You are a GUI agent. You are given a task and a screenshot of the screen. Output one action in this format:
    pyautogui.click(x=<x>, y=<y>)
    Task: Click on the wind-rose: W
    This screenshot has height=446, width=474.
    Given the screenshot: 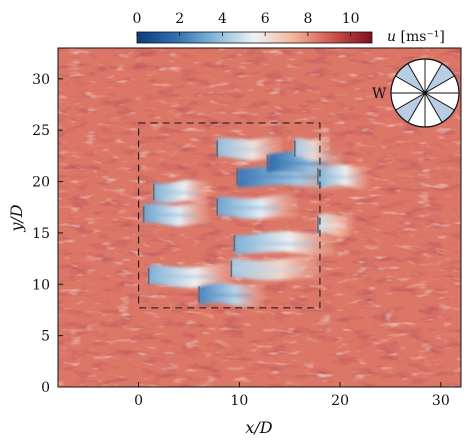 What is the action you would take?
    pyautogui.click(x=416, y=93)
    